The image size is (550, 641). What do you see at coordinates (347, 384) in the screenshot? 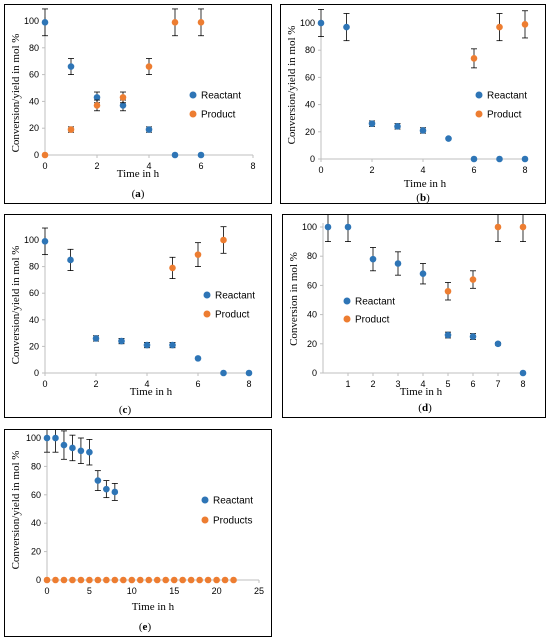
I see `x-tick-label: 1` at bounding box center [347, 384].